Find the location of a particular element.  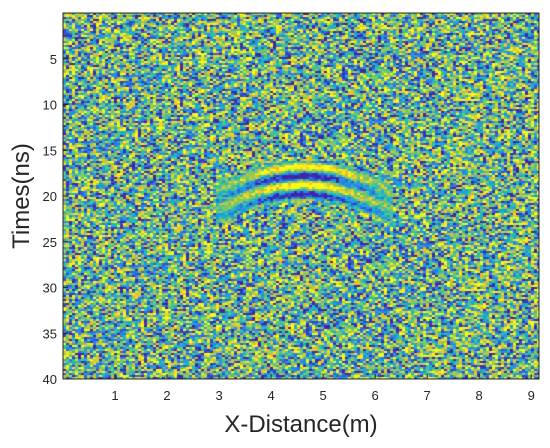

x-axis-label: X-Distance(m) is located at coordinates (300, 424).